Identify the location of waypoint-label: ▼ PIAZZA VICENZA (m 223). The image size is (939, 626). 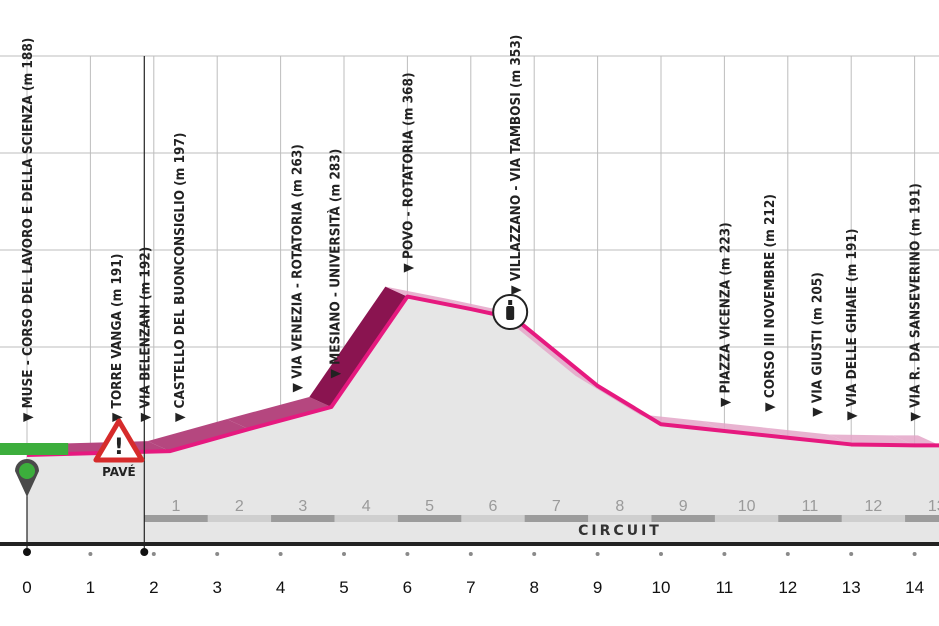
(725, 314).